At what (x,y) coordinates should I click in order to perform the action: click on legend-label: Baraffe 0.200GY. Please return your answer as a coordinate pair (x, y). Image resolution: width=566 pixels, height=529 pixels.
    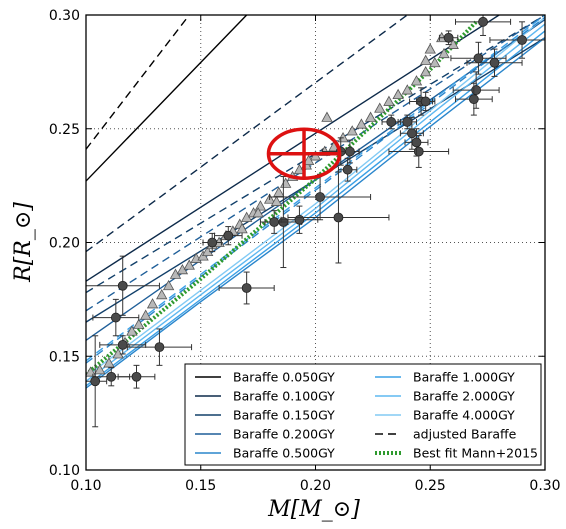
    Looking at the image, I should click on (284, 434).